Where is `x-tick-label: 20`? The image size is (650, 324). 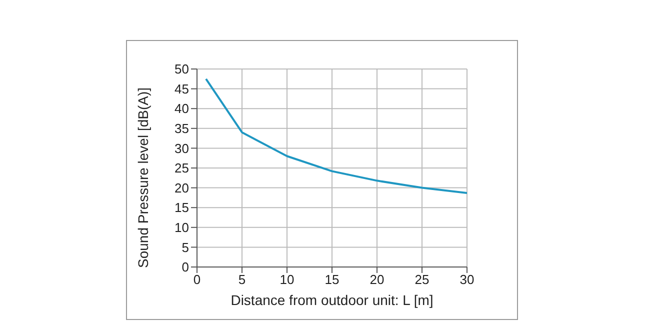
x-tick-label: 20 is located at coordinates (377, 280).